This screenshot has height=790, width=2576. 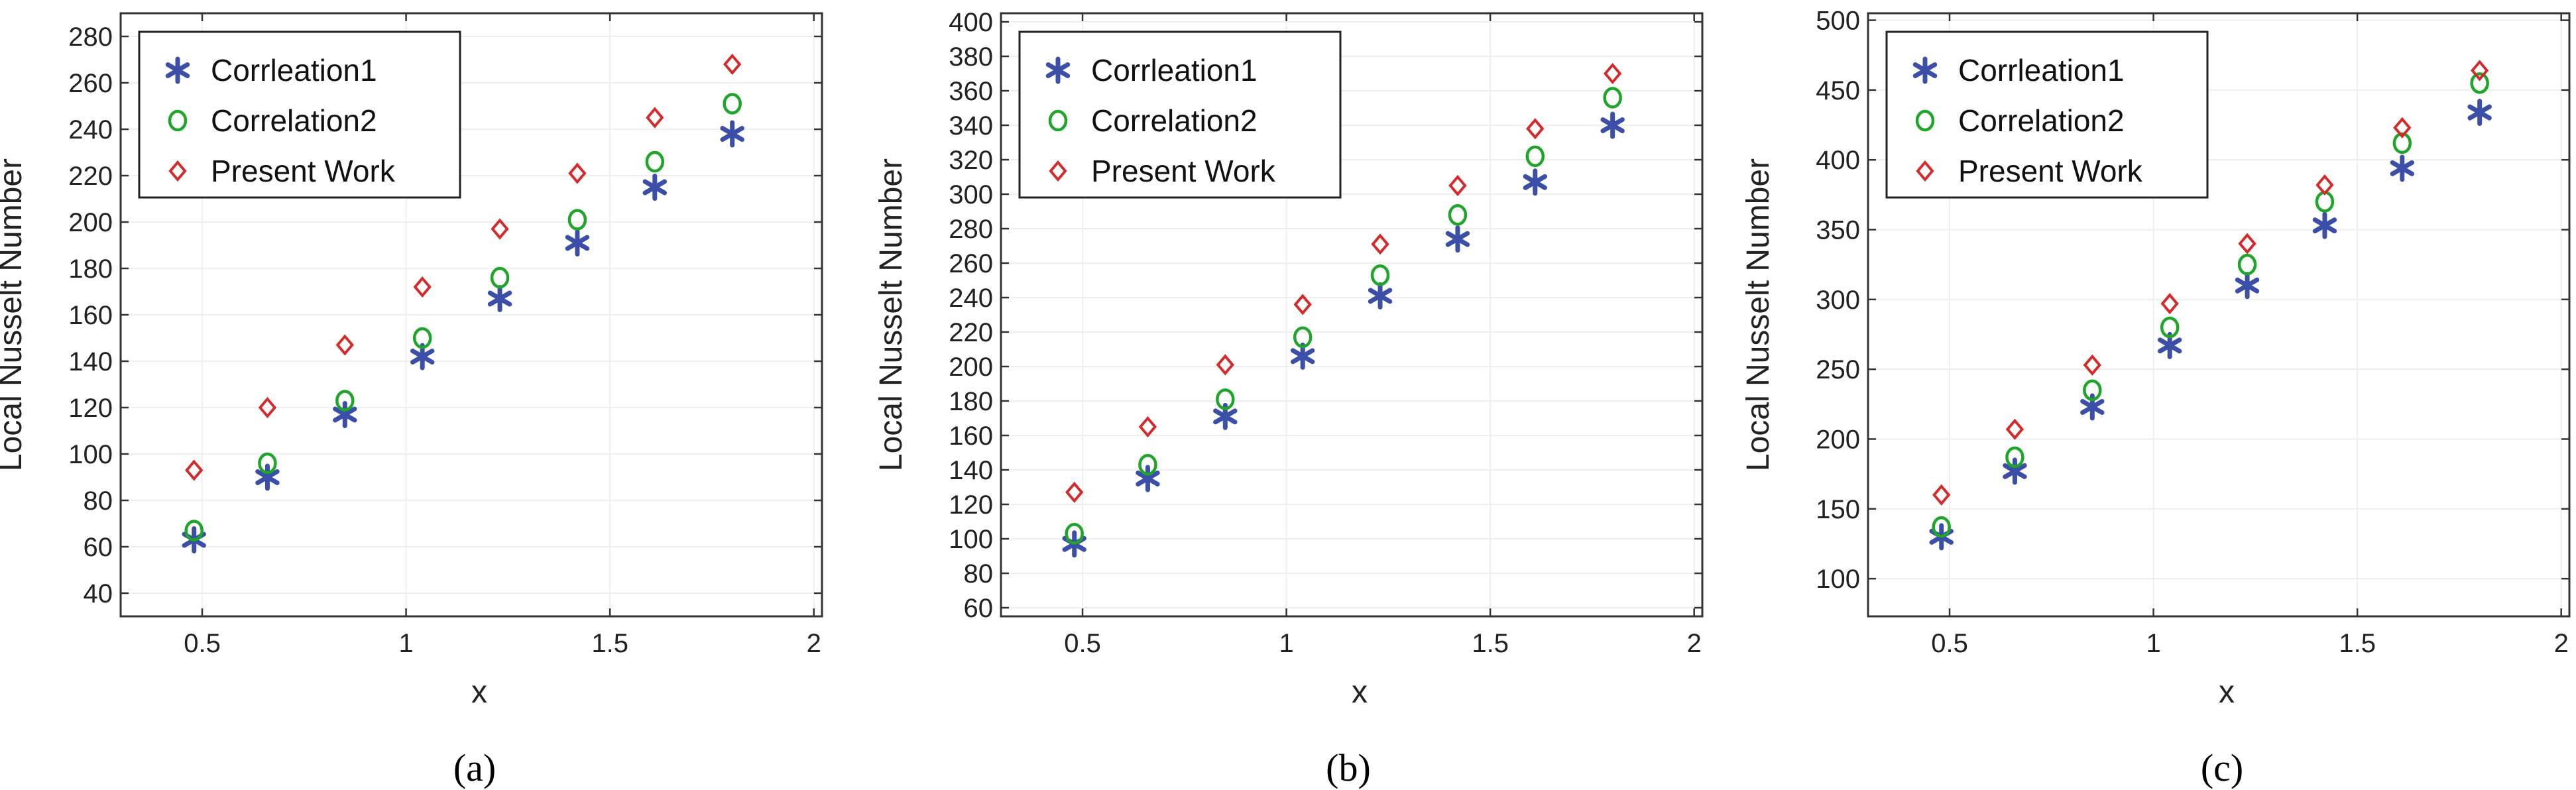 I want to click on x-tick-label: 1, so click(x=1286, y=643).